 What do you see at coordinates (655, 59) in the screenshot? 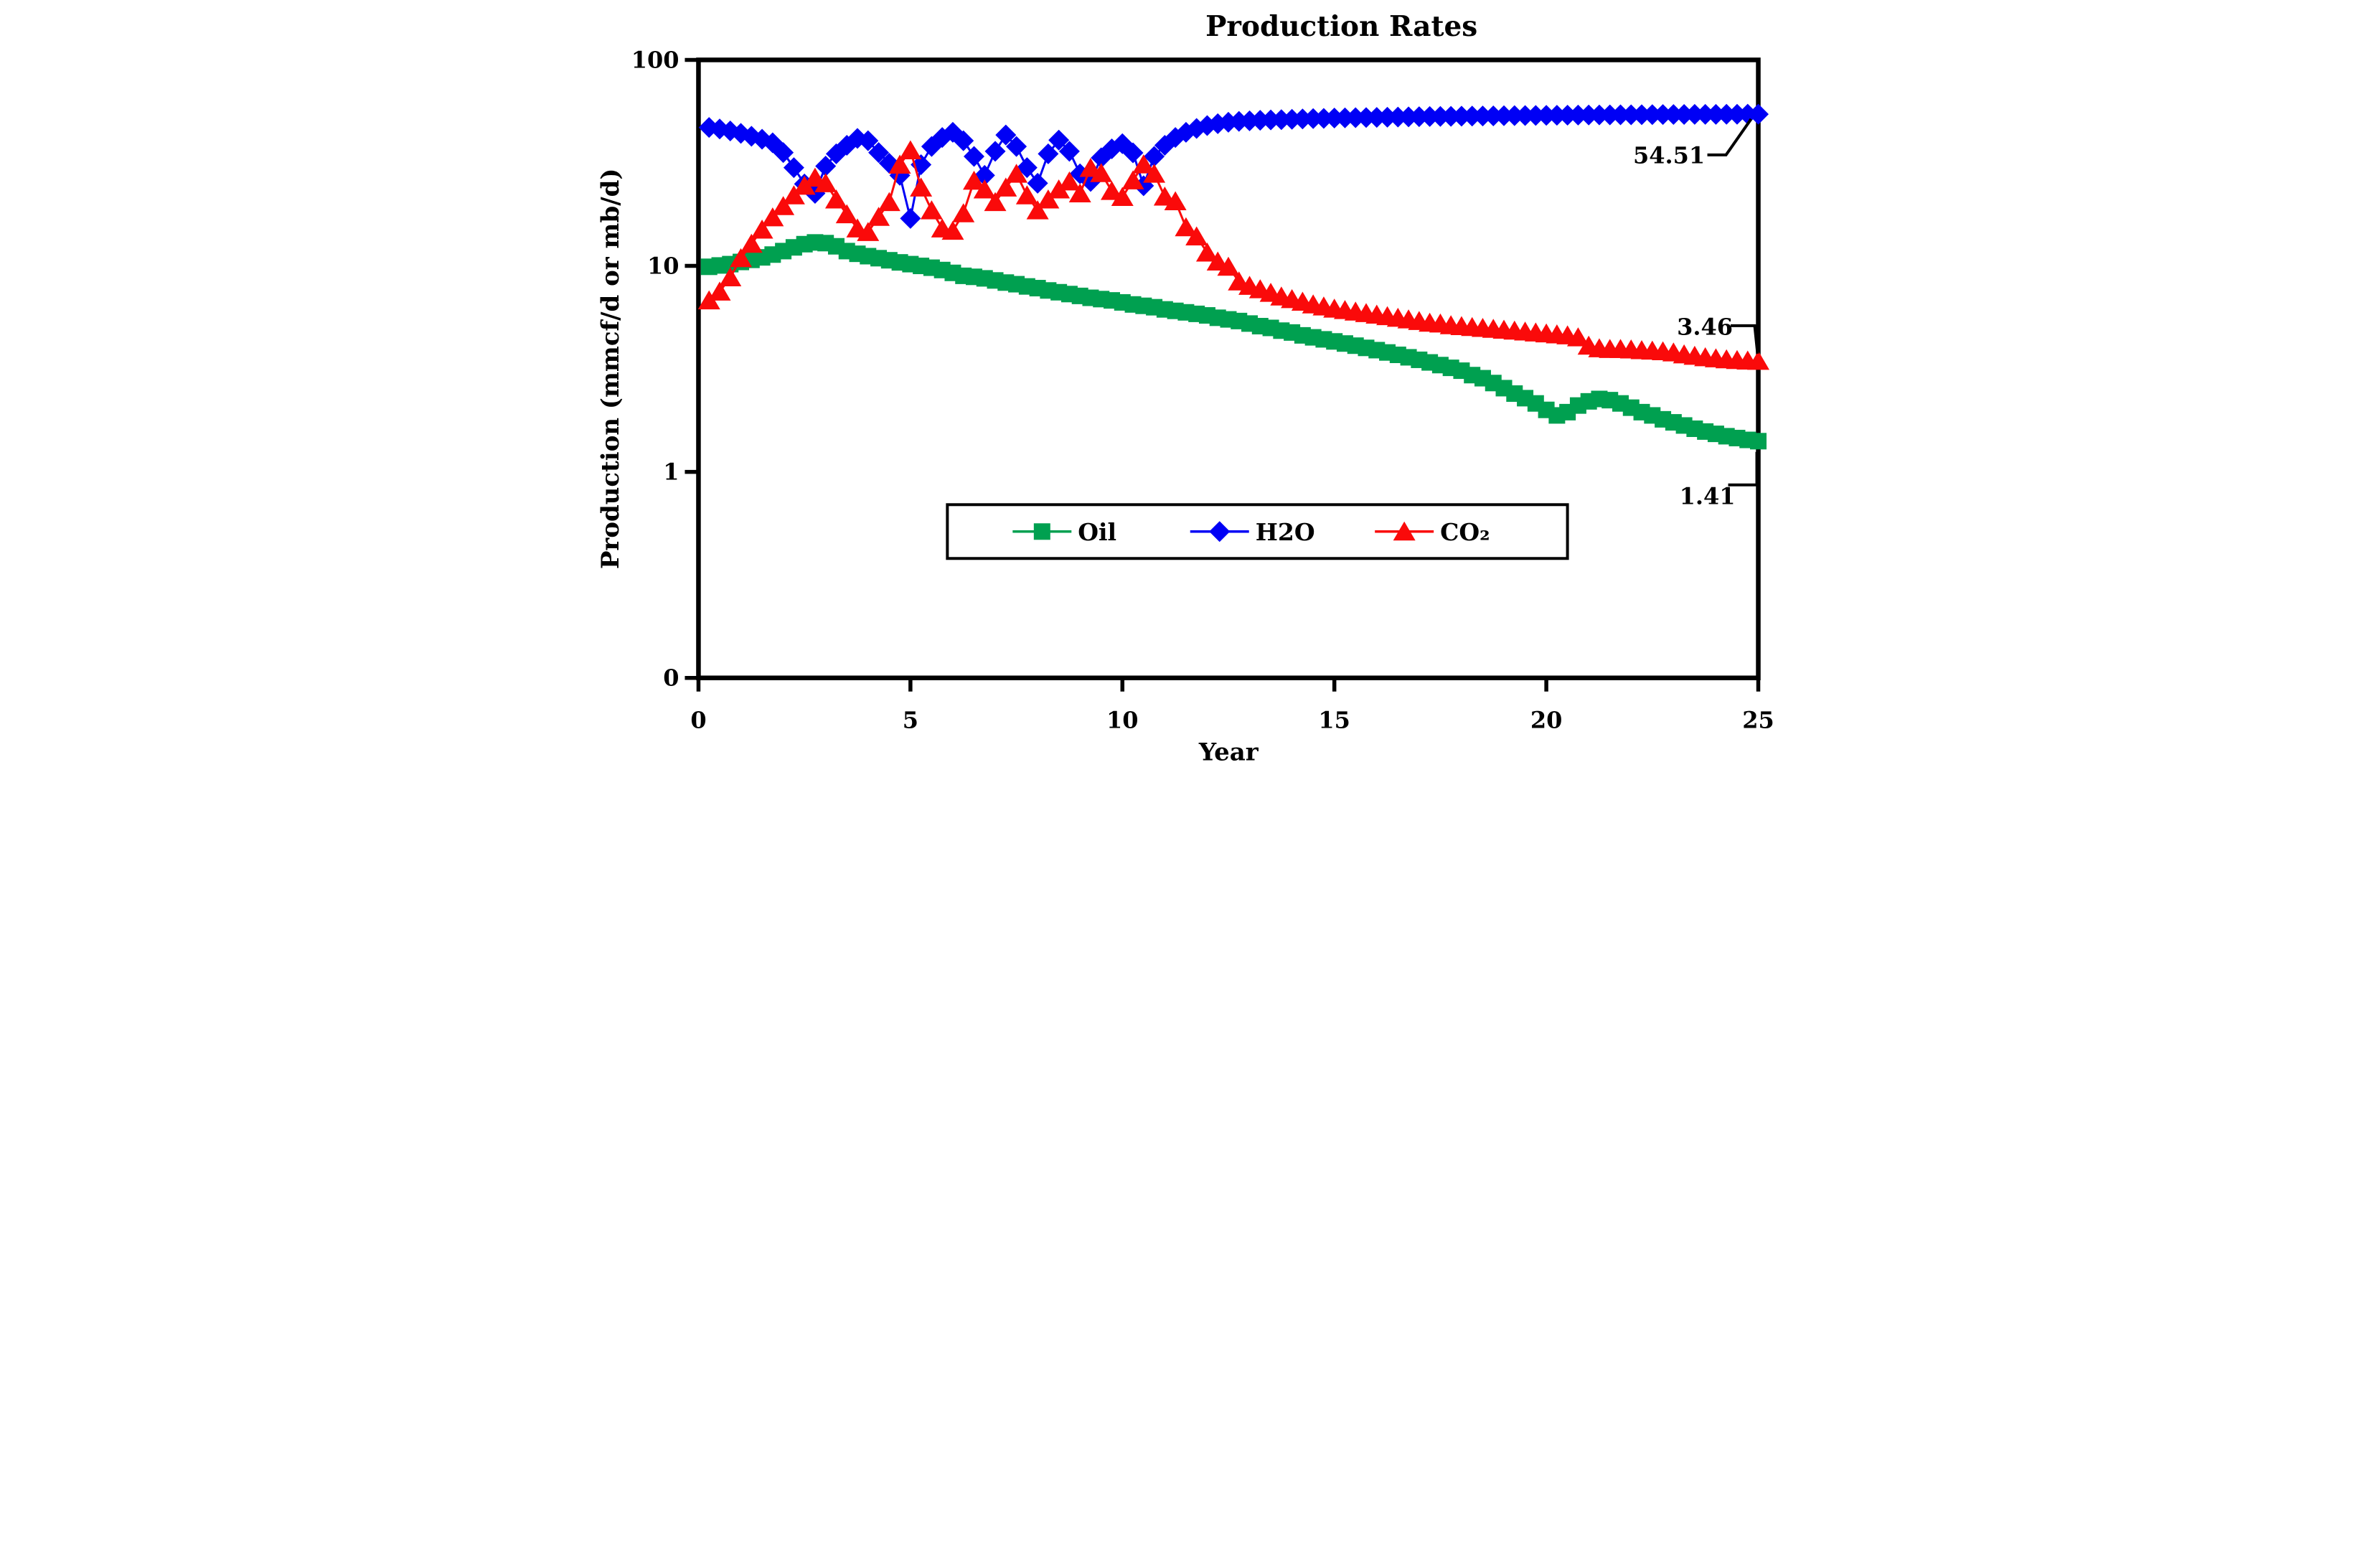
I see `y-tick-label: 100` at bounding box center [655, 59].